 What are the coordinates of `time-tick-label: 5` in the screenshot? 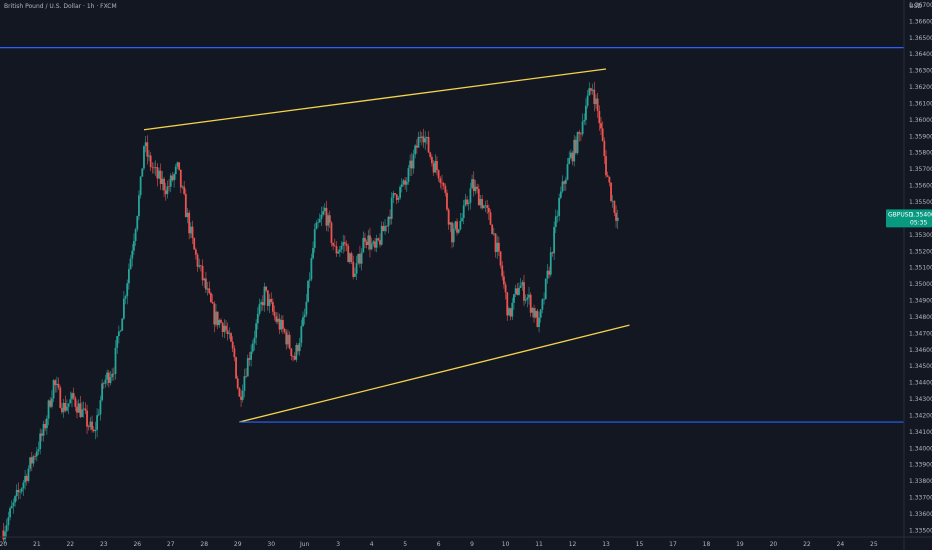 It's located at (405, 544).